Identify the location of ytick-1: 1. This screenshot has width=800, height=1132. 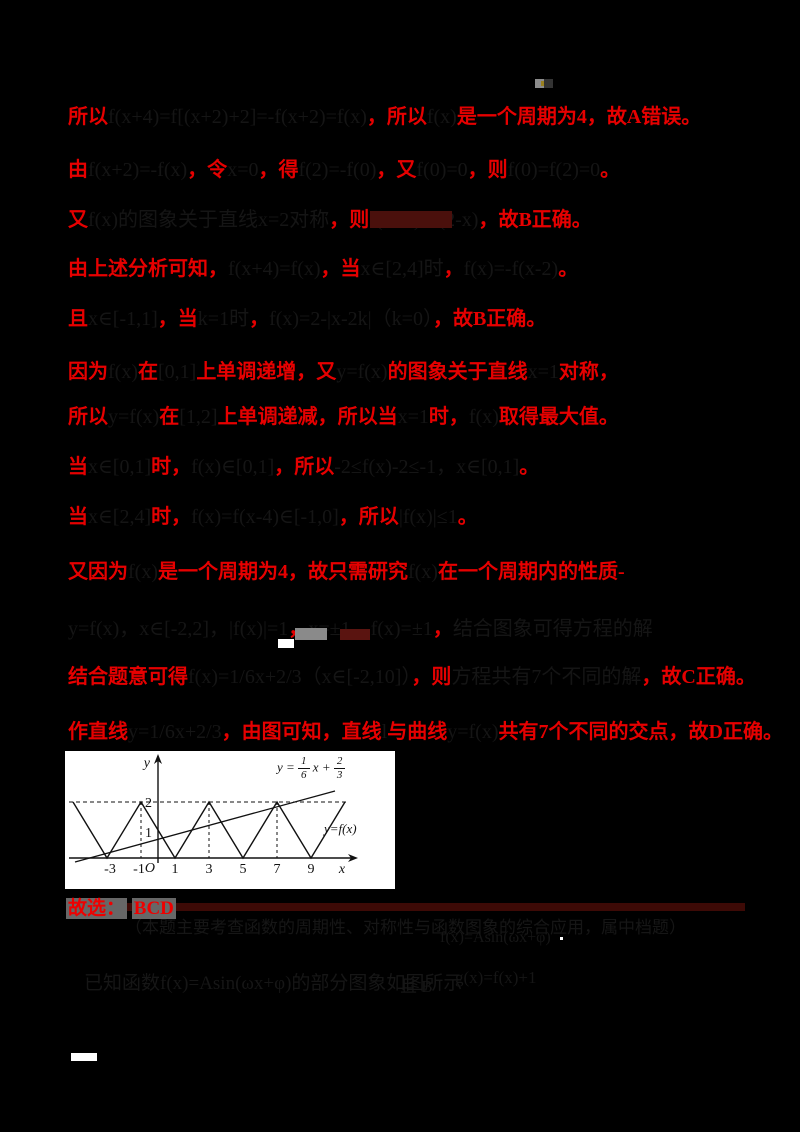
(148, 833).